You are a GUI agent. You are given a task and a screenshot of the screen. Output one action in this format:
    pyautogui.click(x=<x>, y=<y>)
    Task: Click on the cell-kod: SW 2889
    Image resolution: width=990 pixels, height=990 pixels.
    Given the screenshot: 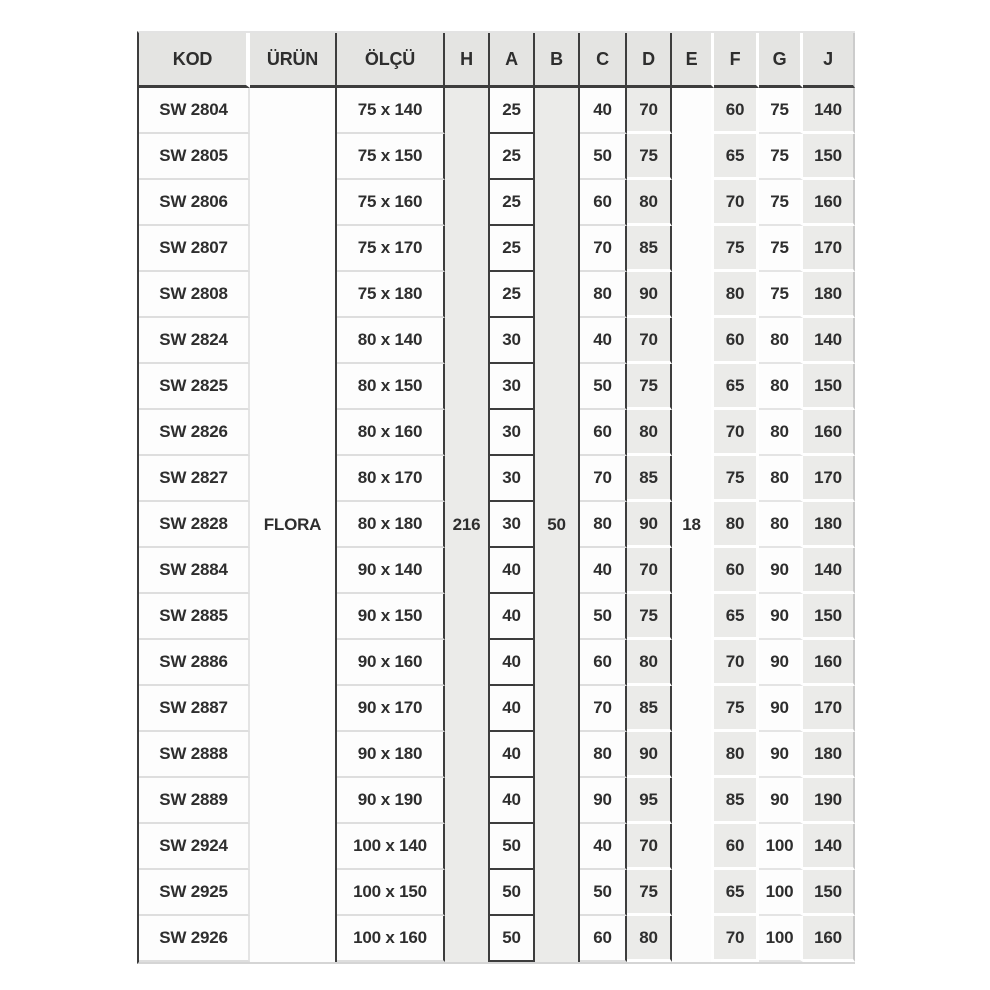 What is the action you would take?
    pyautogui.click(x=194, y=801)
    